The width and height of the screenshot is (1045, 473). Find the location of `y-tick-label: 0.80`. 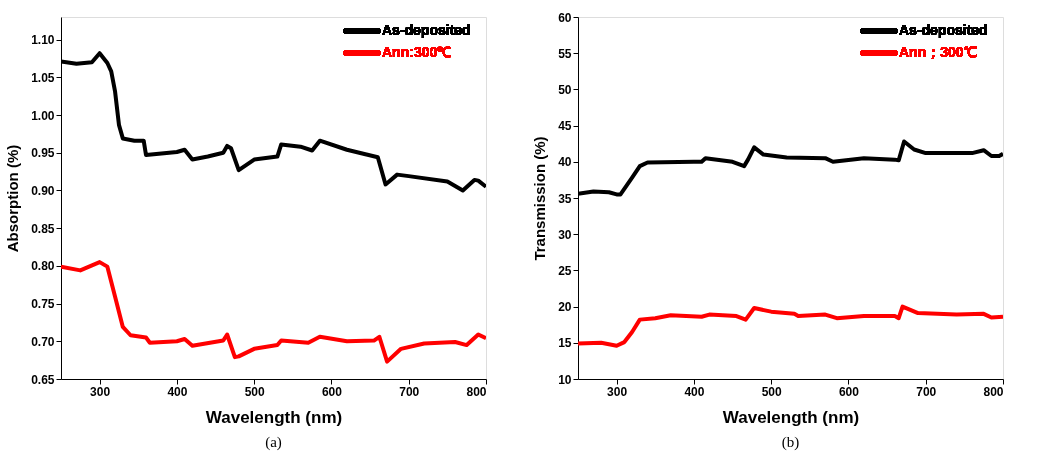

y-tick-label: 0.80 is located at coordinates (43, 266).